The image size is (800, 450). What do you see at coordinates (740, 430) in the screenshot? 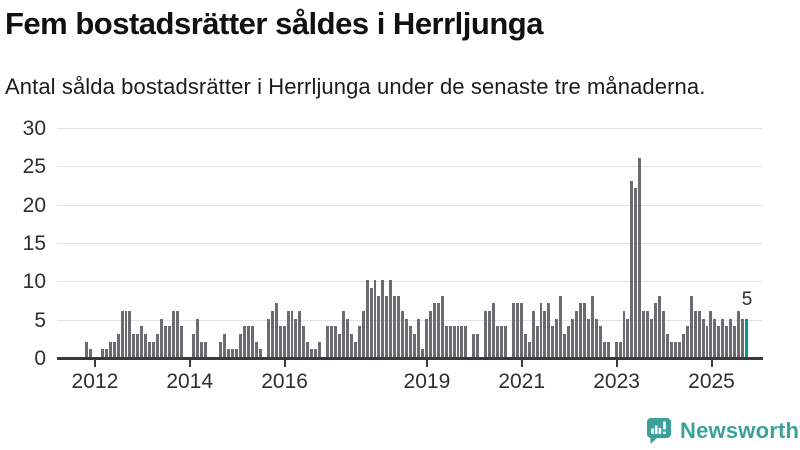
I see `newsworthy-wordmark: Newsworthy` at bounding box center [740, 430].